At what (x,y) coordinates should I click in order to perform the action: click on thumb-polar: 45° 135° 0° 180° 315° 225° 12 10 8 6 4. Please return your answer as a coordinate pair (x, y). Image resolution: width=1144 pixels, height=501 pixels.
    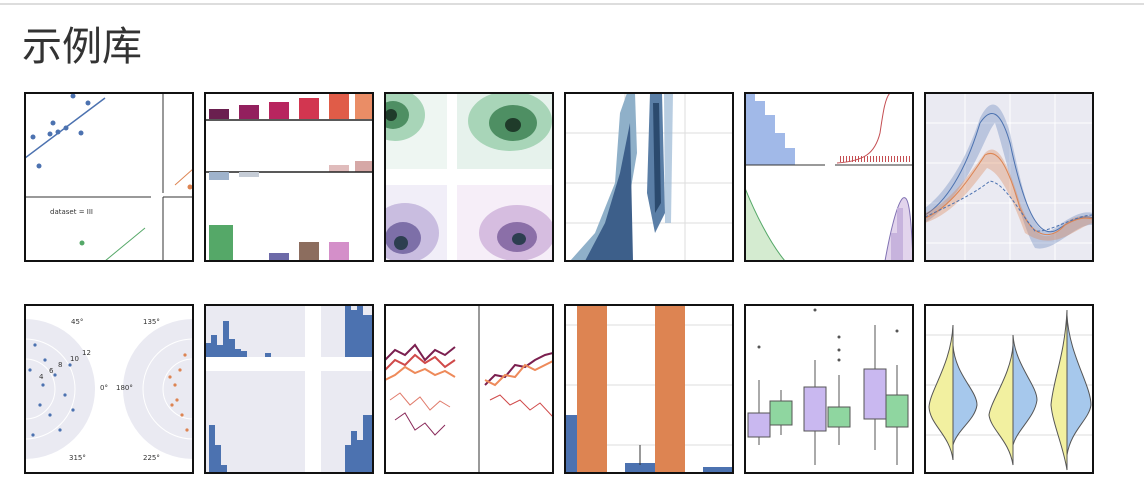
    Looking at the image, I should click on (131, 389).